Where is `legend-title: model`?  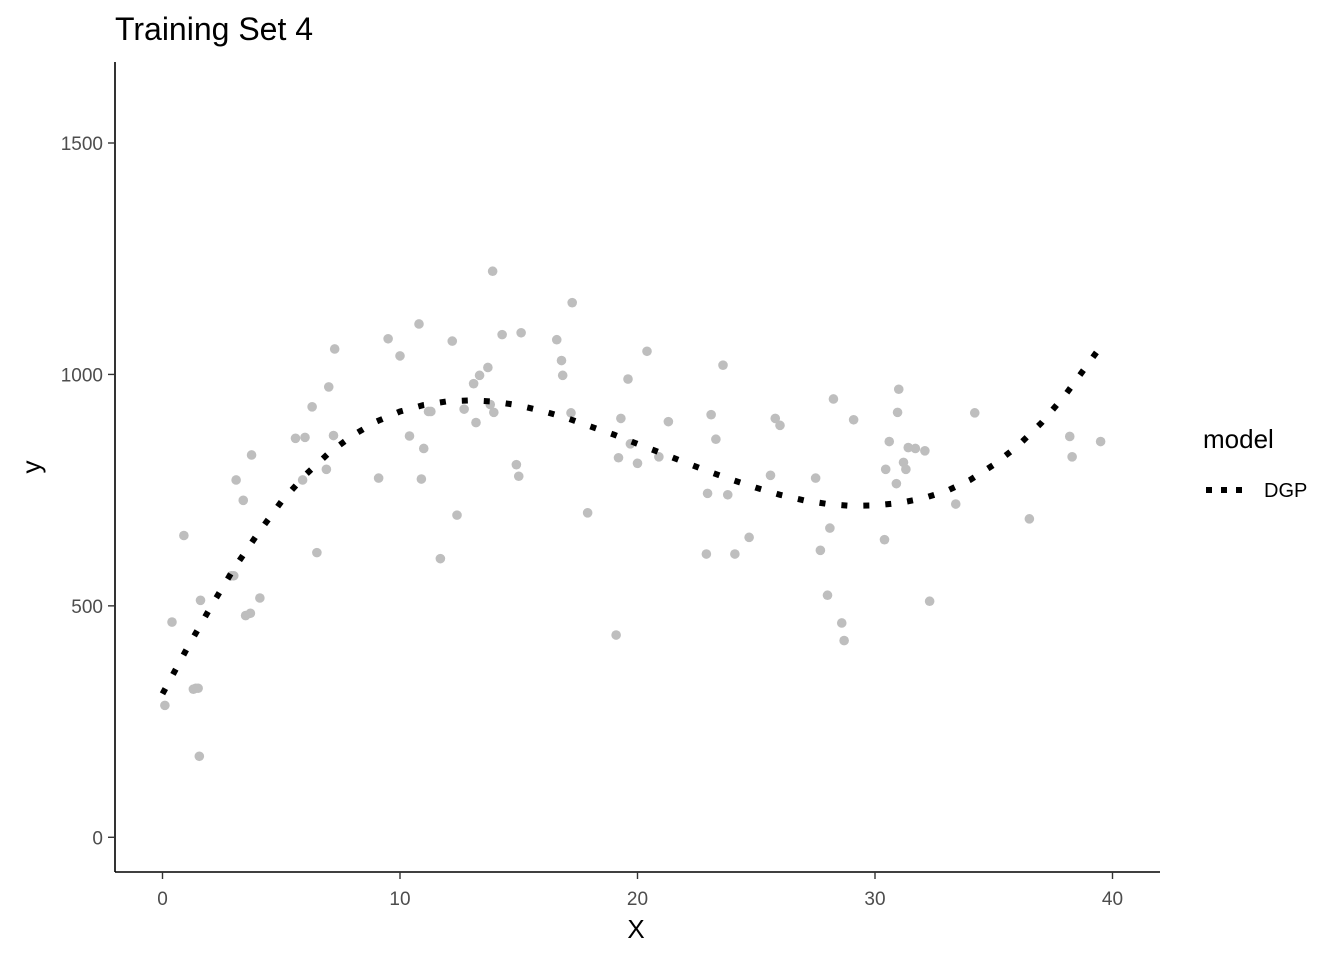
legend-title: model is located at coordinates (1238, 439).